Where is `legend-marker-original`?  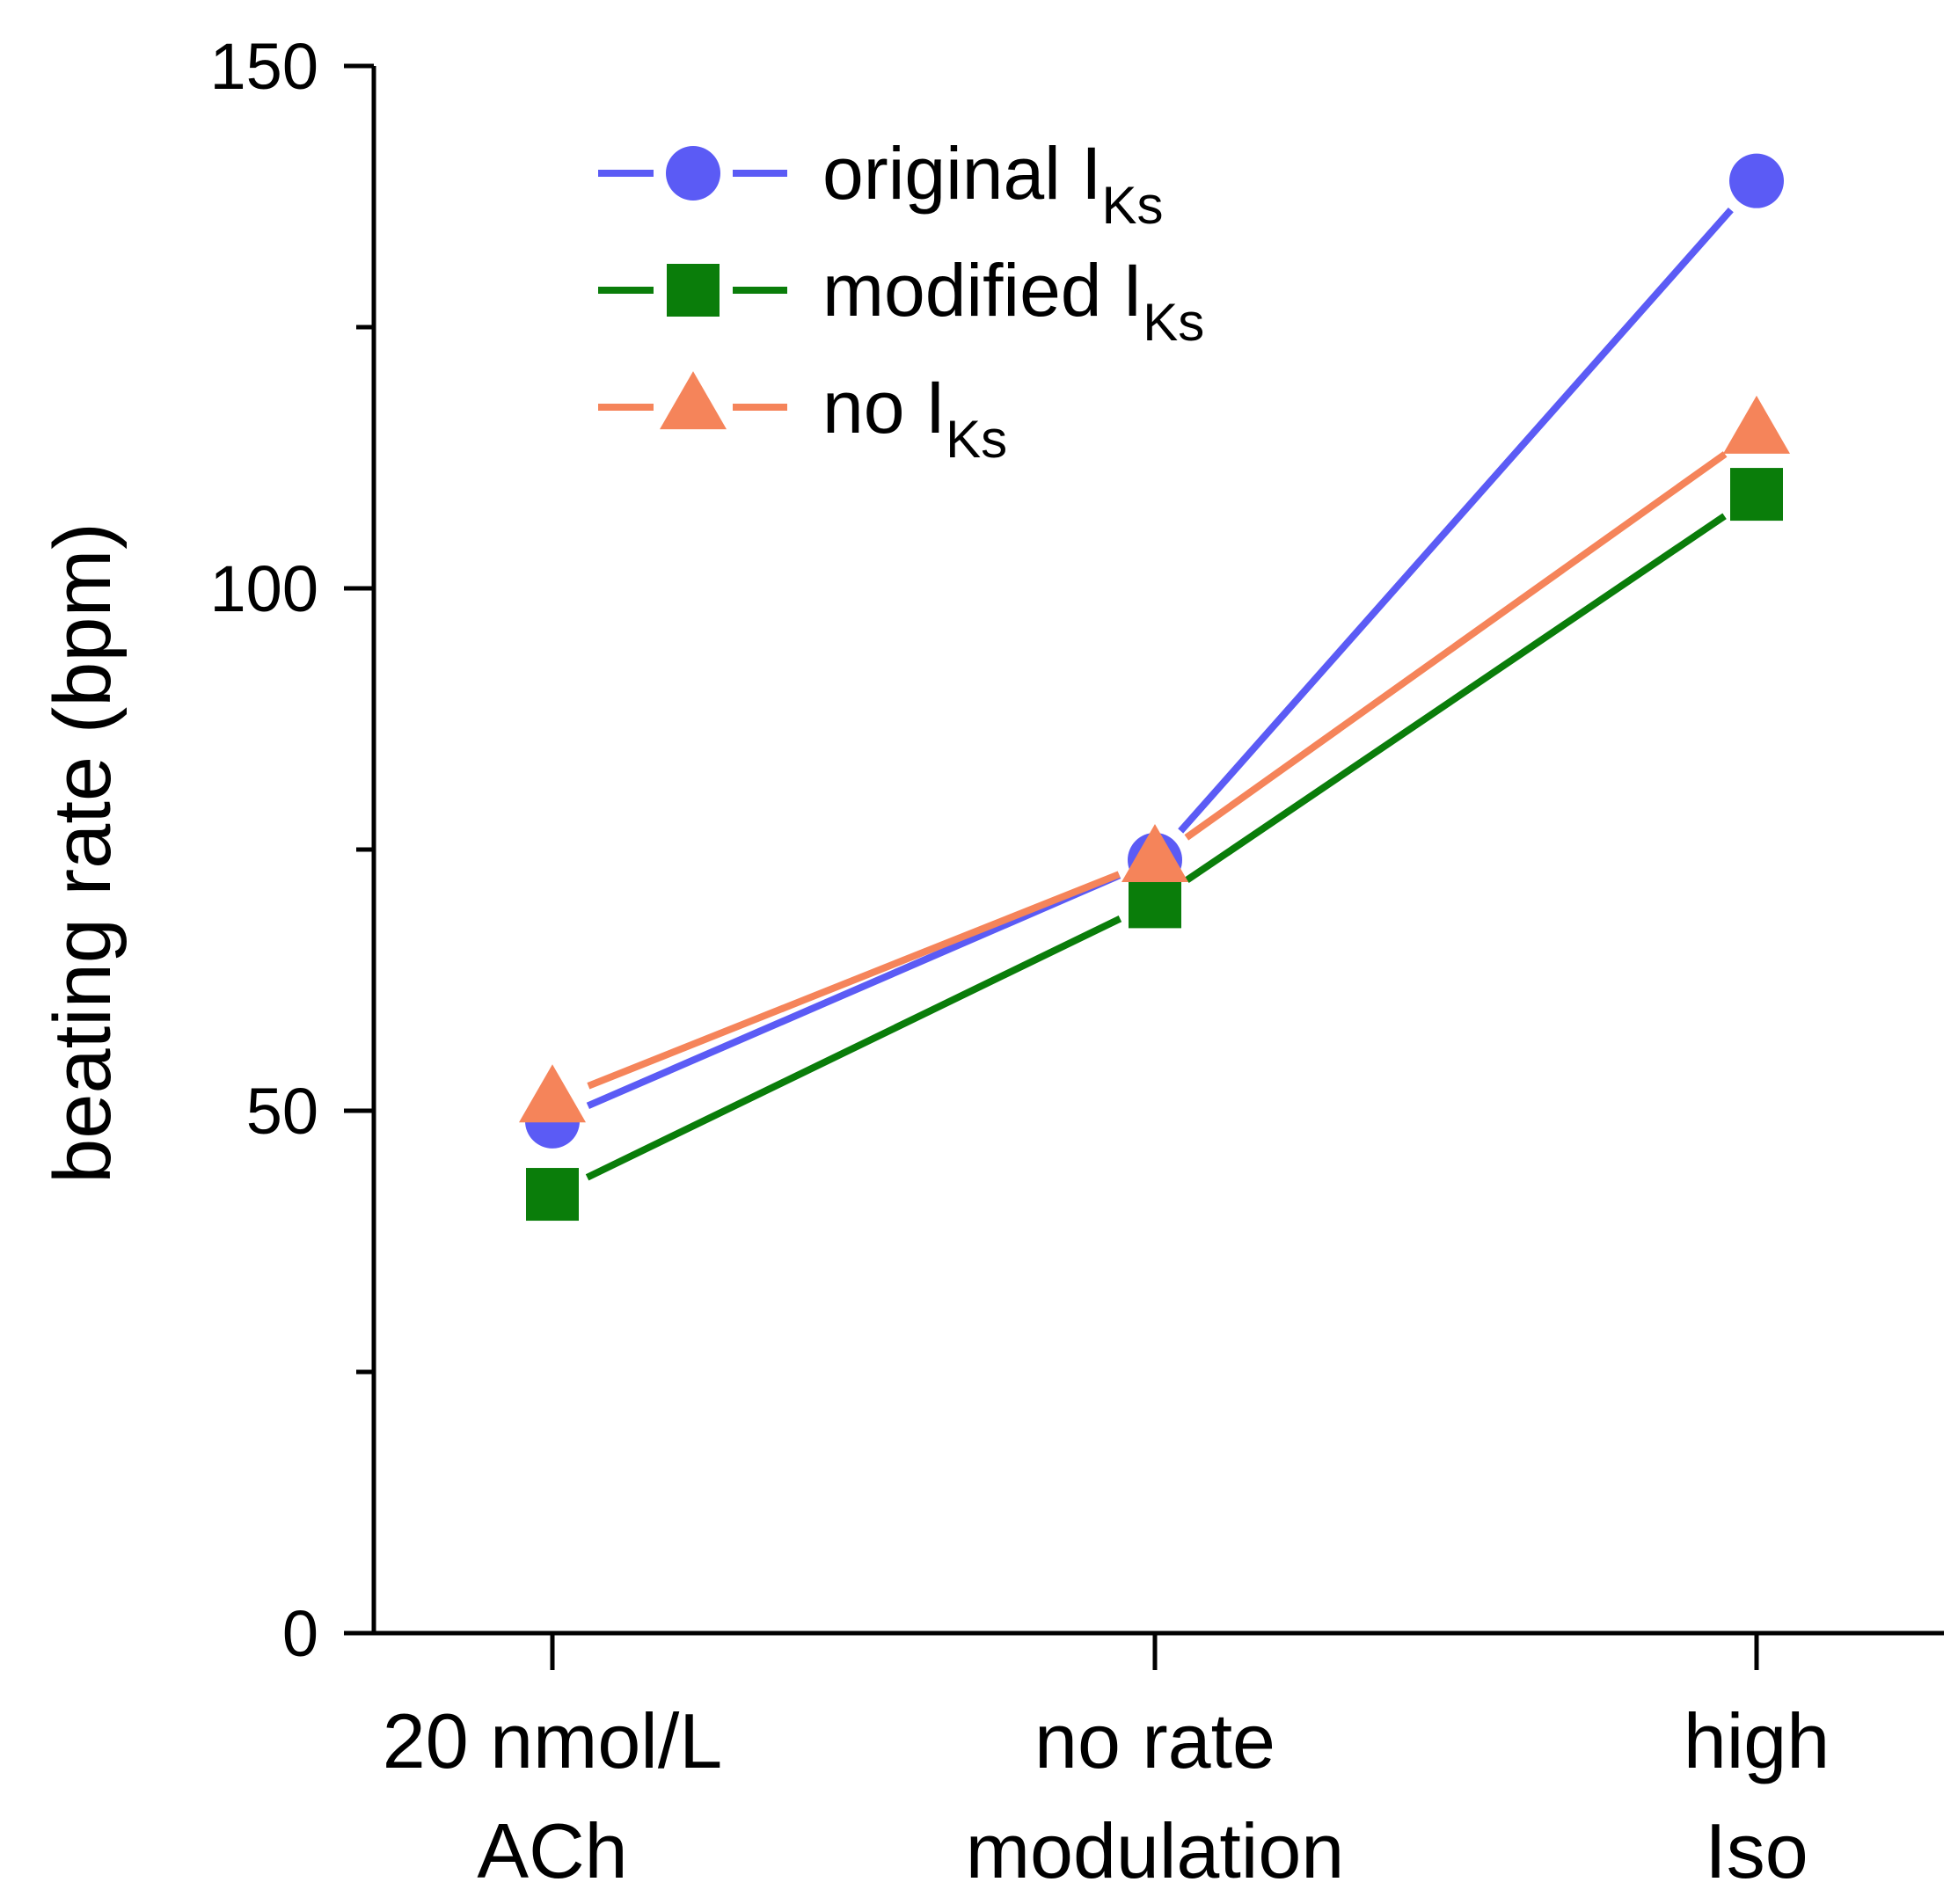
legend-marker-original is located at coordinates (693, 173).